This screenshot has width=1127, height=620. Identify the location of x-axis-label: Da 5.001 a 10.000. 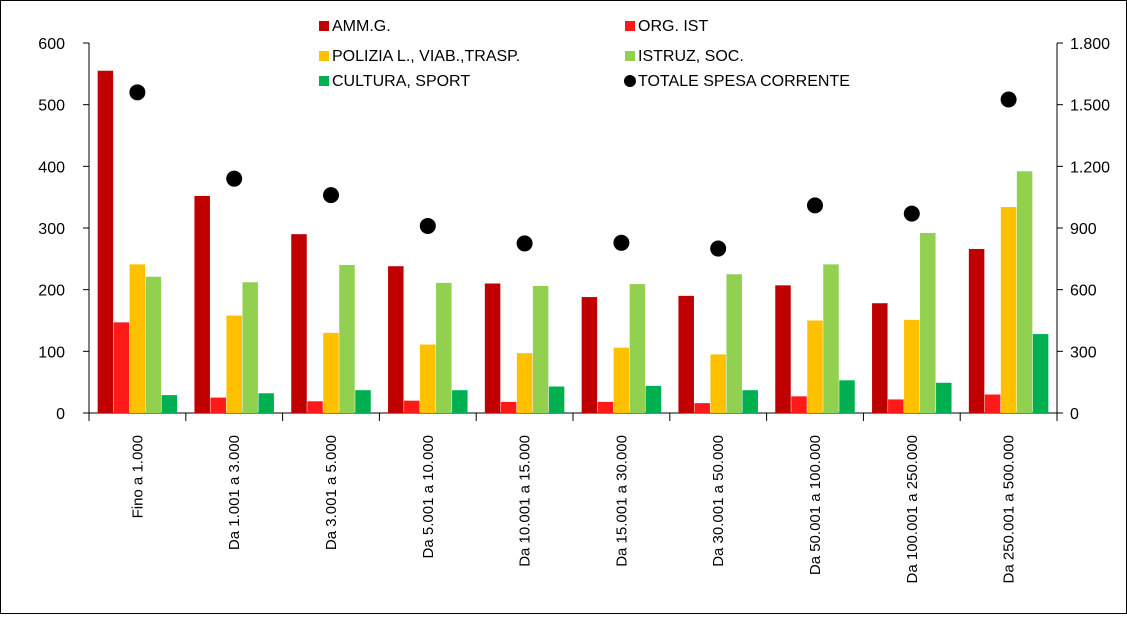
(428, 496).